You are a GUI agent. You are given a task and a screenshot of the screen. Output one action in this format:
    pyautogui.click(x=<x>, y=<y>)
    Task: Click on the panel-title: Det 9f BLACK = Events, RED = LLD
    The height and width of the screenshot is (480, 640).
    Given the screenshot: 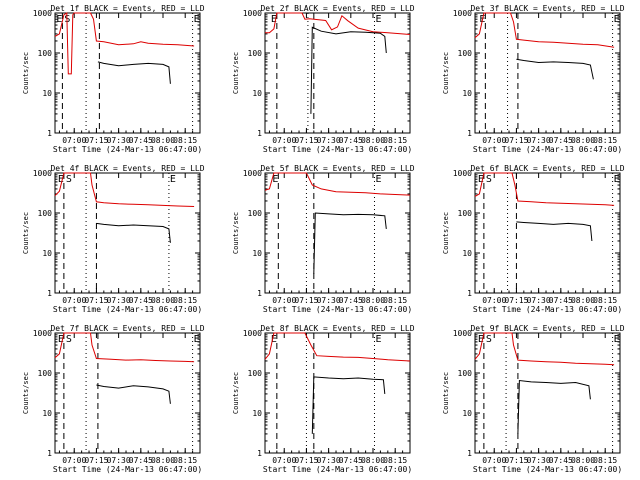 What is the action you would take?
    pyautogui.click(x=547, y=328)
    